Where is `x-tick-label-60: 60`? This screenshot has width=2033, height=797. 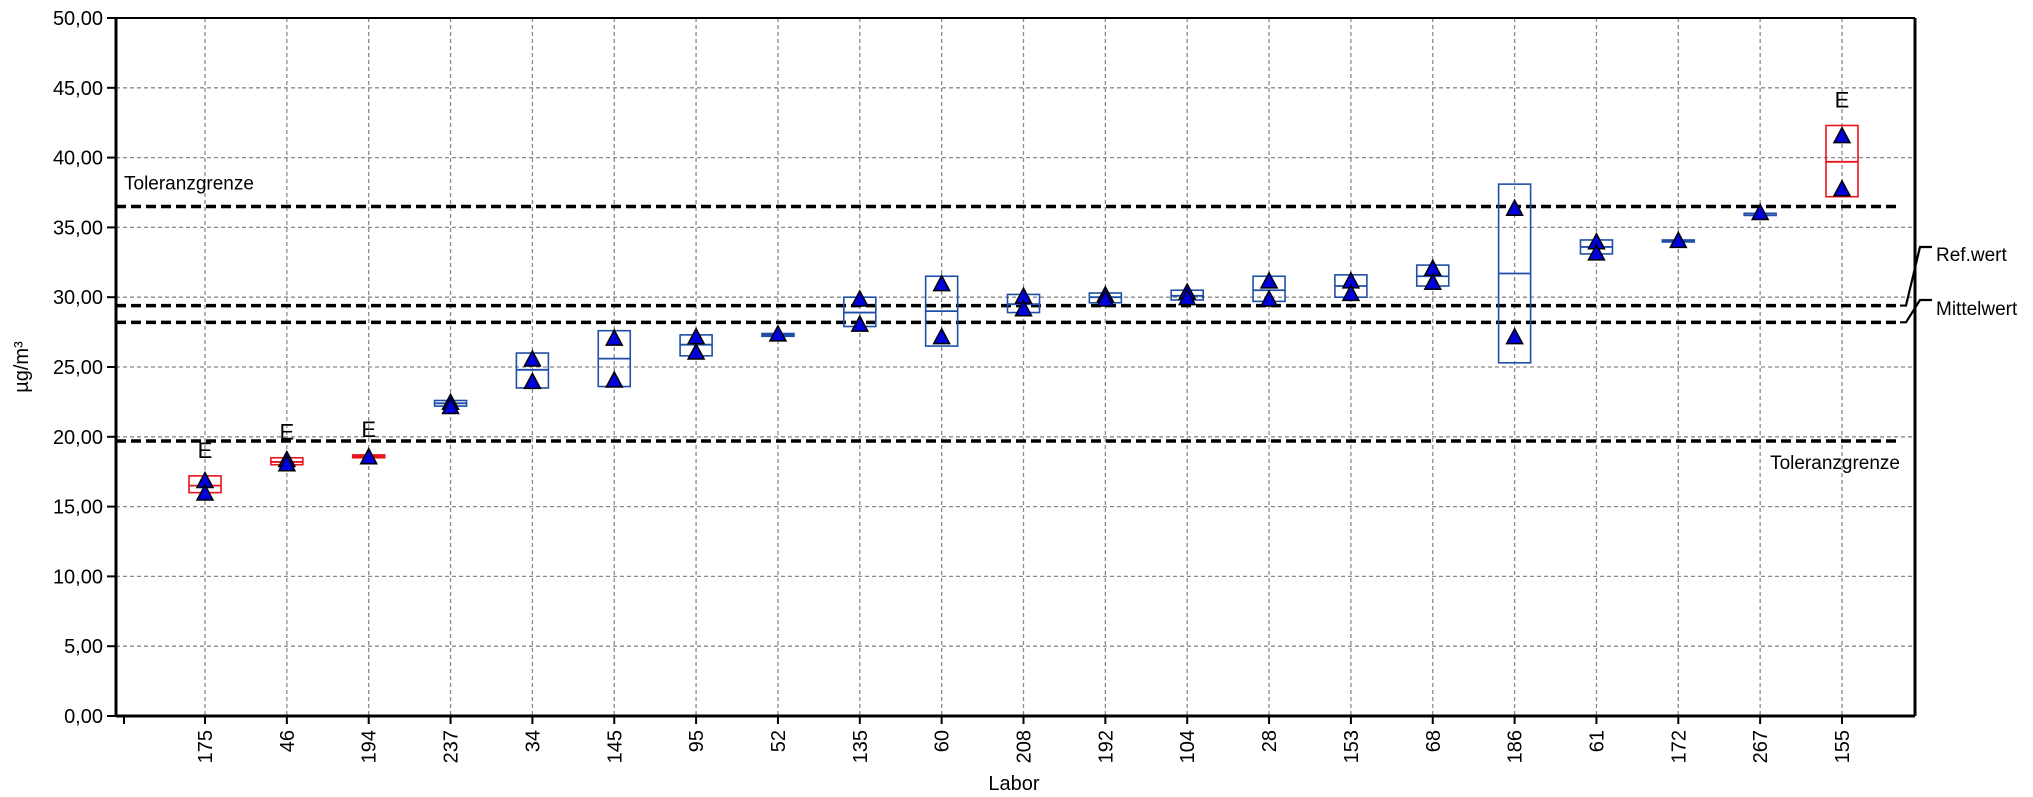
x-tick-label-60: 60 is located at coordinates (943, 741).